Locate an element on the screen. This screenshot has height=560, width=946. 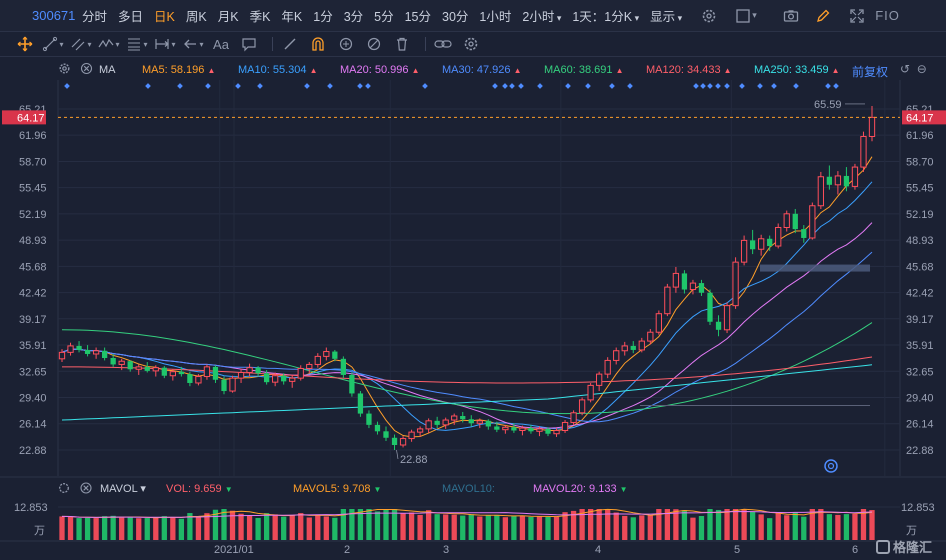
crosshair-icon is located at coordinates (25, 44).